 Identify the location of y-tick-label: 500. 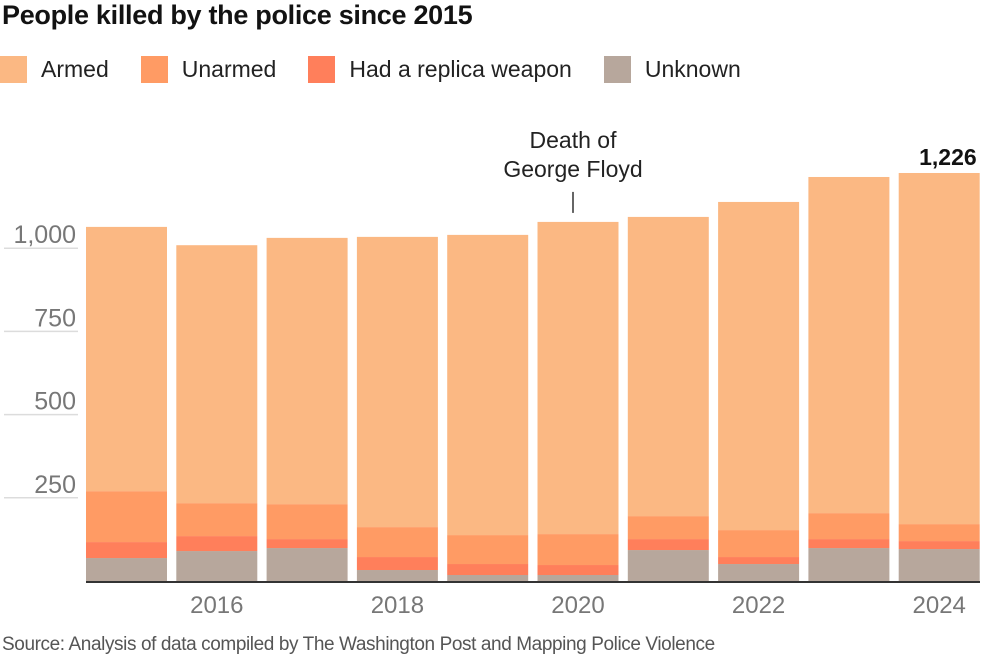
(55, 402).